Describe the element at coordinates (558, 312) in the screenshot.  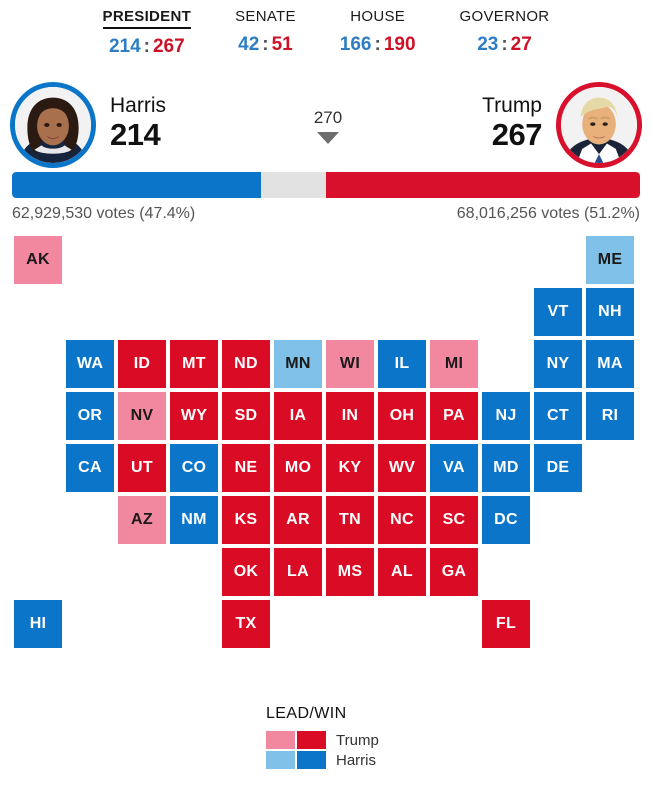
I see `state-cell-vt: VT` at that location.